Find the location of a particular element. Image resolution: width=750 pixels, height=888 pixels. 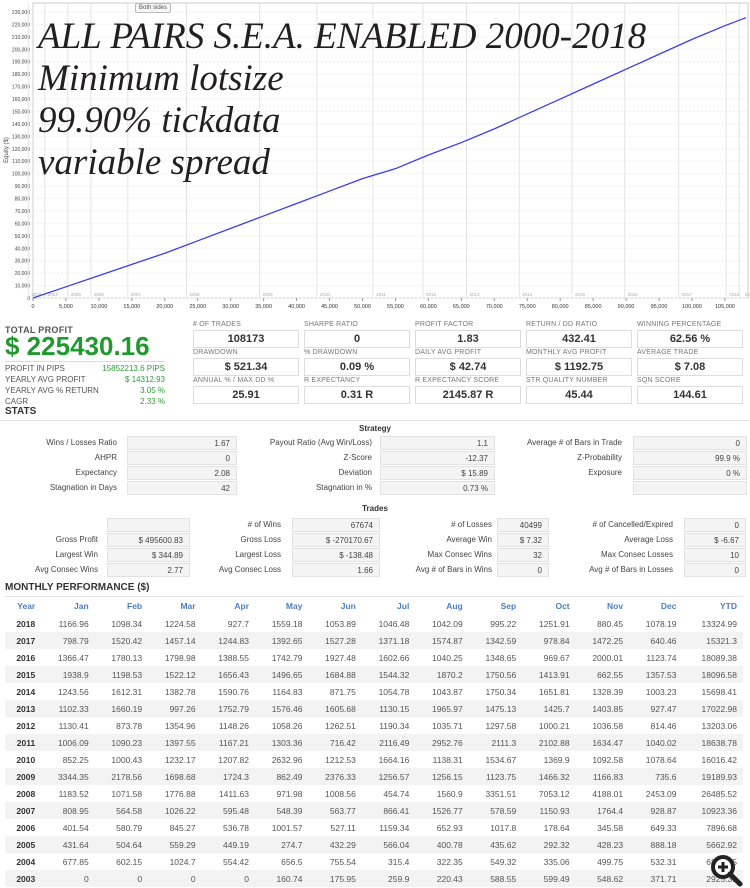

strategy-stat-value: 0 % is located at coordinates (690, 473).